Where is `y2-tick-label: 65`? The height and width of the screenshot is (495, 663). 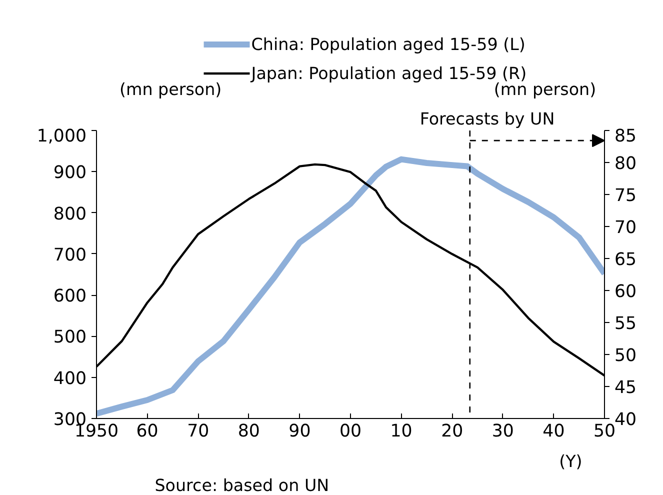
y2-tick-label: 65 is located at coordinates (625, 260).